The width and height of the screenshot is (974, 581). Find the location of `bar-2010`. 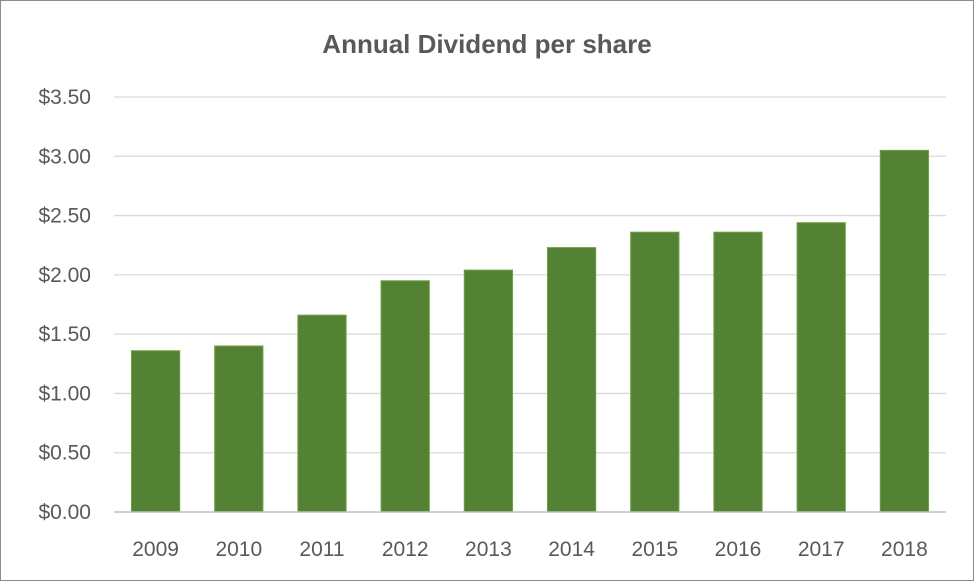

bar-2010 is located at coordinates (239, 429).